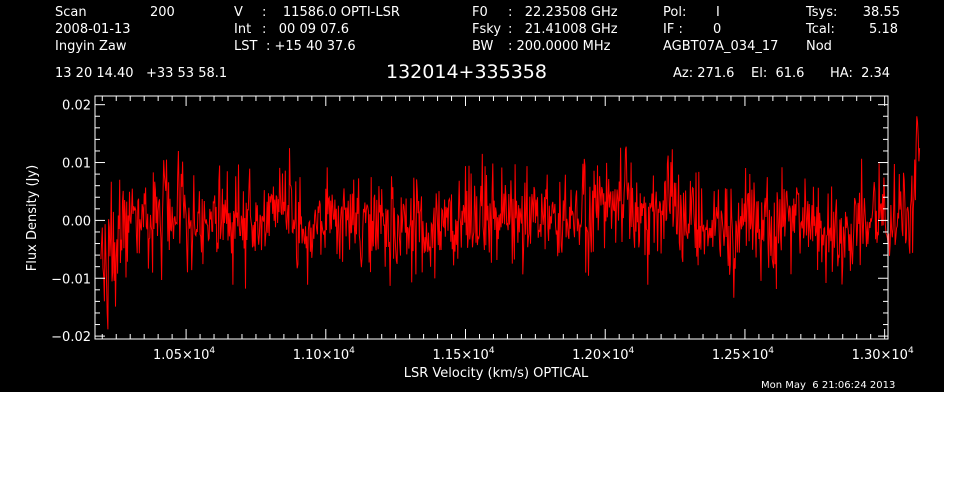 This screenshot has height=490, width=962. What do you see at coordinates (675, 12) in the screenshot?
I see `polarization-label: Pol:` at bounding box center [675, 12].